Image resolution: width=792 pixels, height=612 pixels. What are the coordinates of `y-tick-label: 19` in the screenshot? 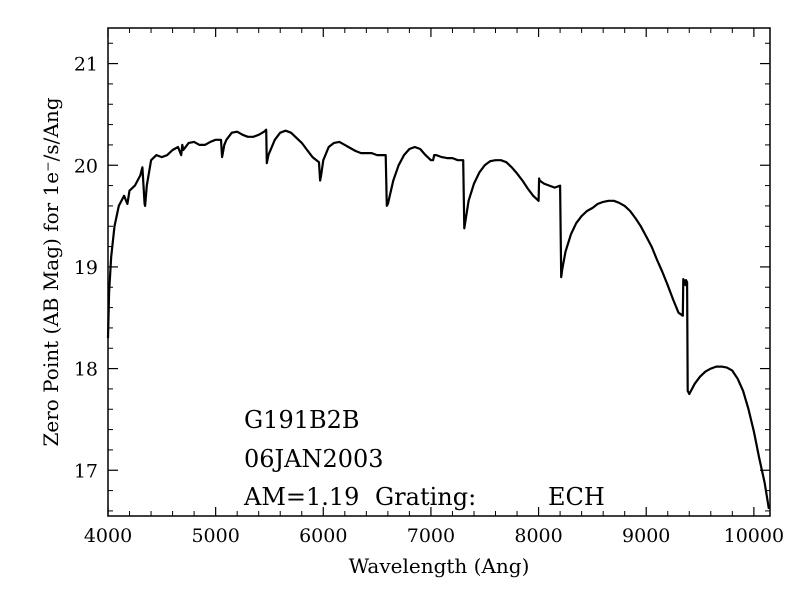 It's located at (86, 268).